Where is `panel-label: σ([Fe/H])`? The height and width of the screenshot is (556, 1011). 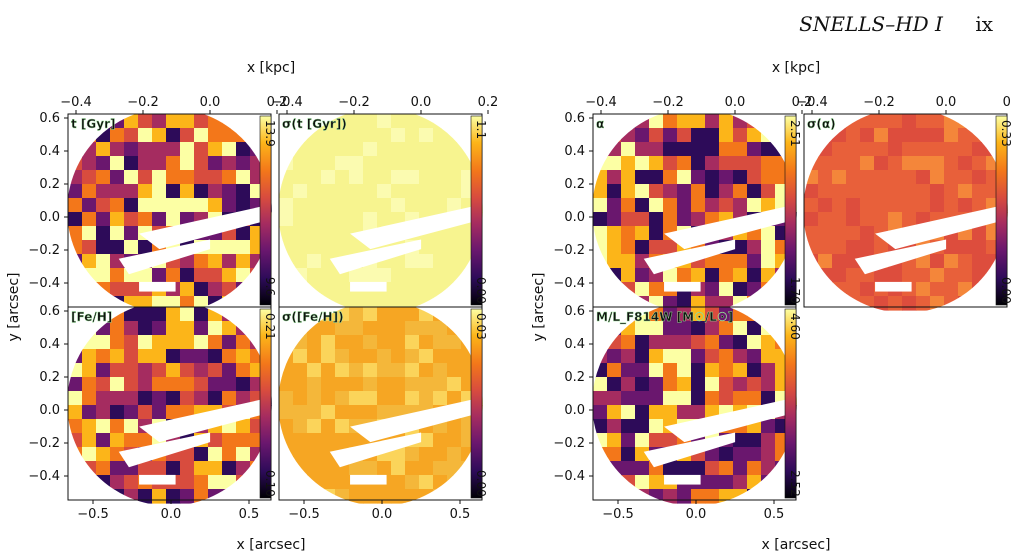
panel-label: σ([Fe/H]) is located at coordinates (313, 317).